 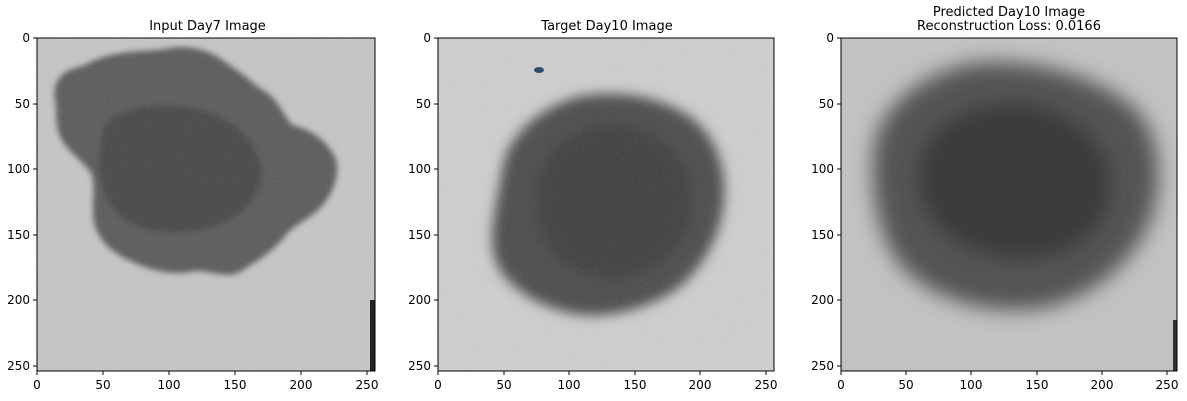 I want to click on panel-title: Input Day7 Image, so click(x=207, y=27).